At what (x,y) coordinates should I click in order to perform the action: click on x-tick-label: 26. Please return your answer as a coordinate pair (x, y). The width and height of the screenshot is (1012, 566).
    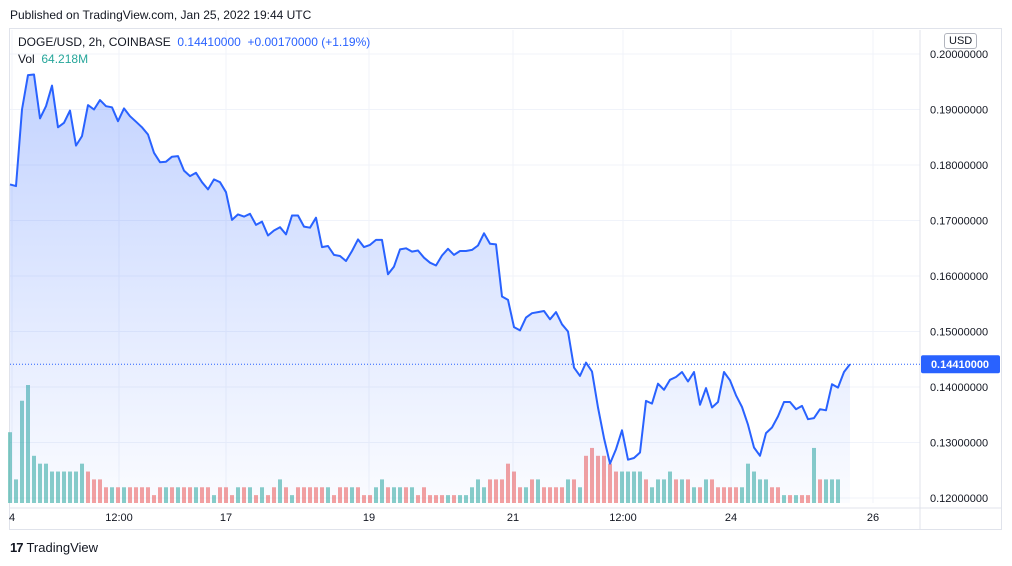
    Looking at the image, I should click on (873, 518).